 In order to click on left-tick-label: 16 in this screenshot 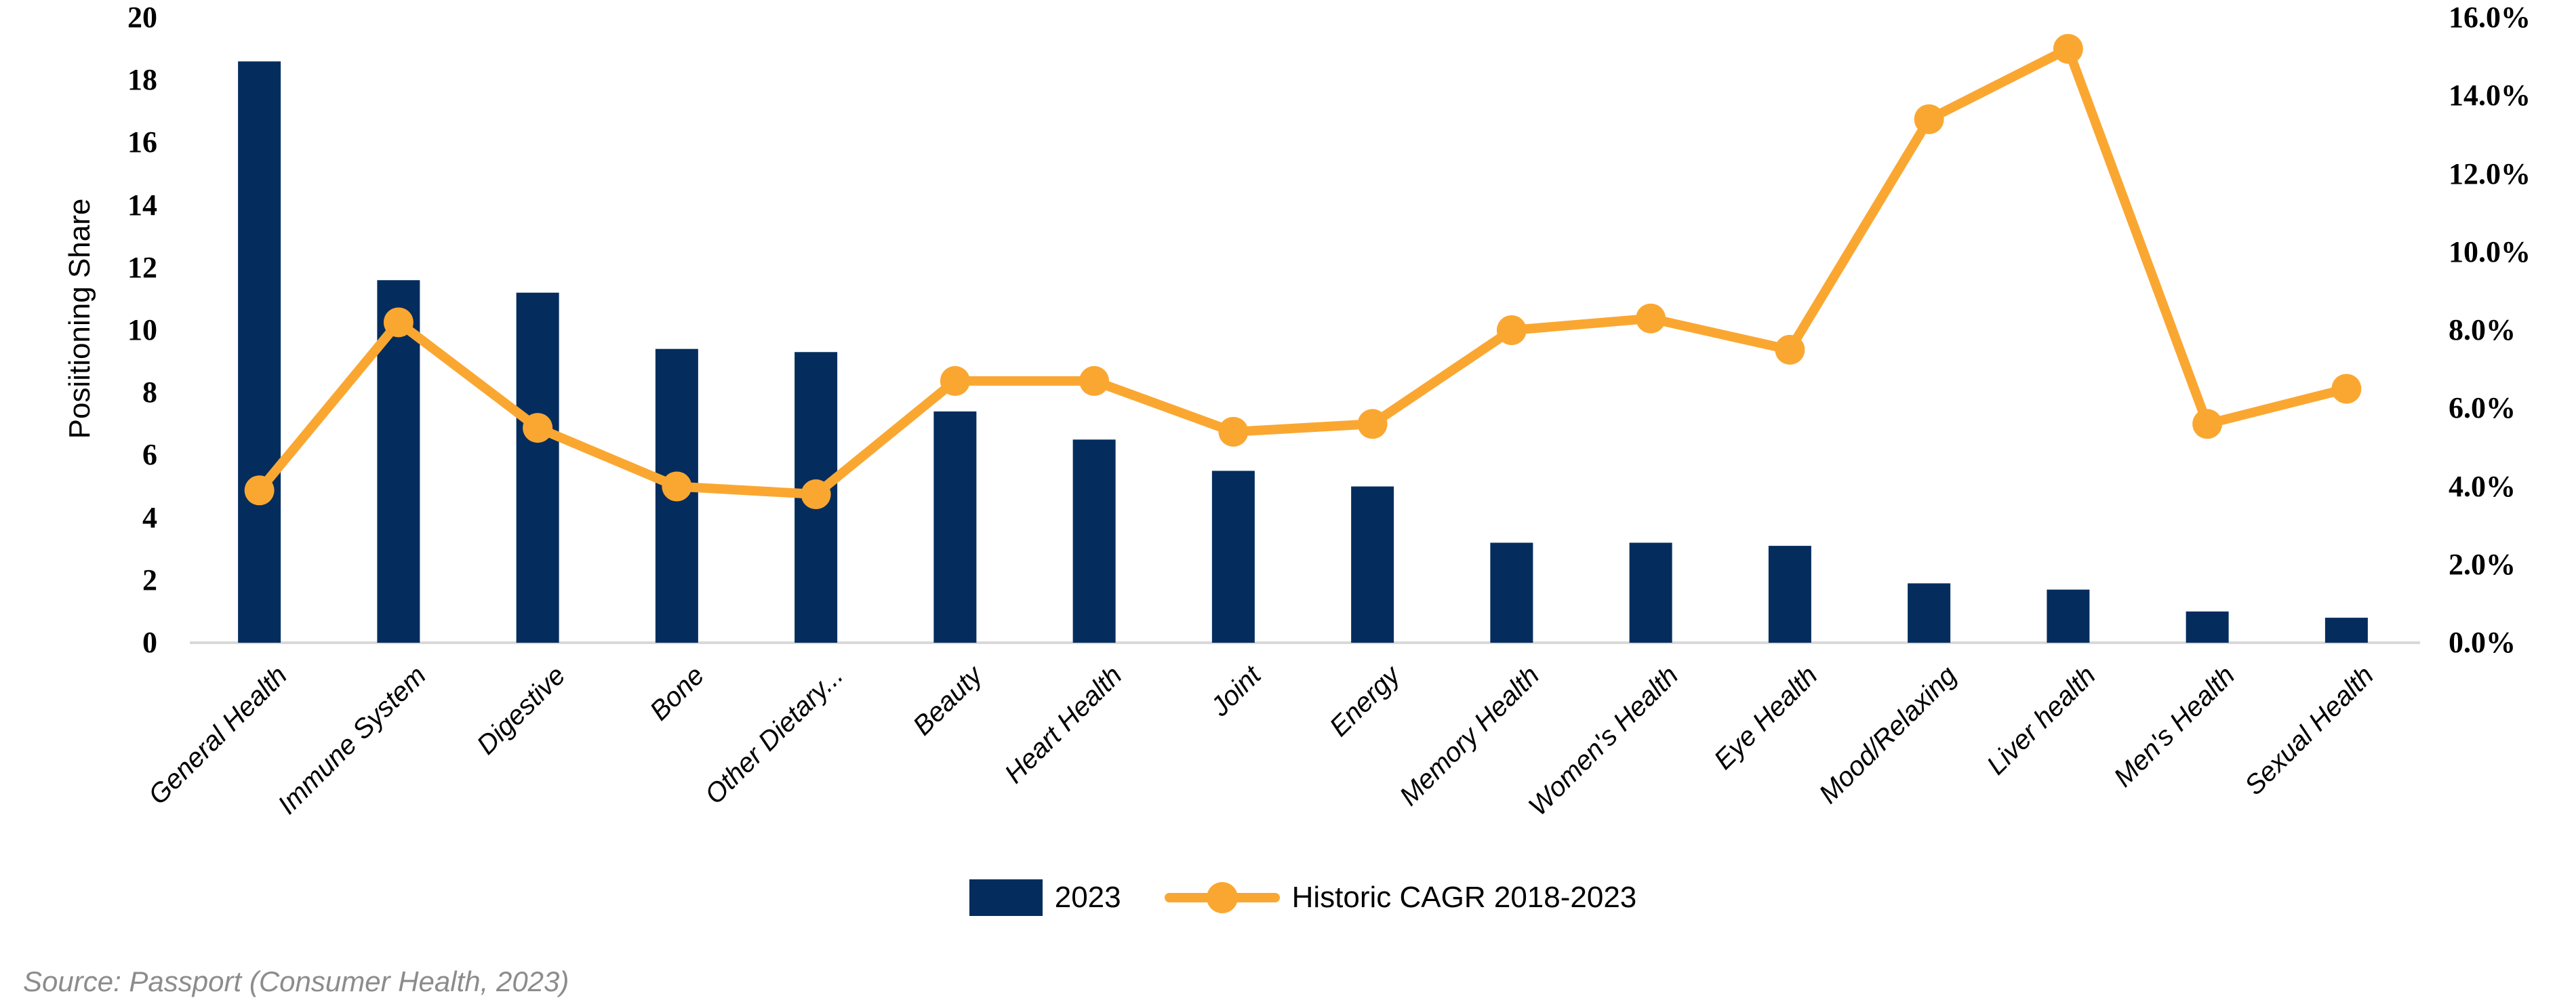, I will do `click(142, 142)`.